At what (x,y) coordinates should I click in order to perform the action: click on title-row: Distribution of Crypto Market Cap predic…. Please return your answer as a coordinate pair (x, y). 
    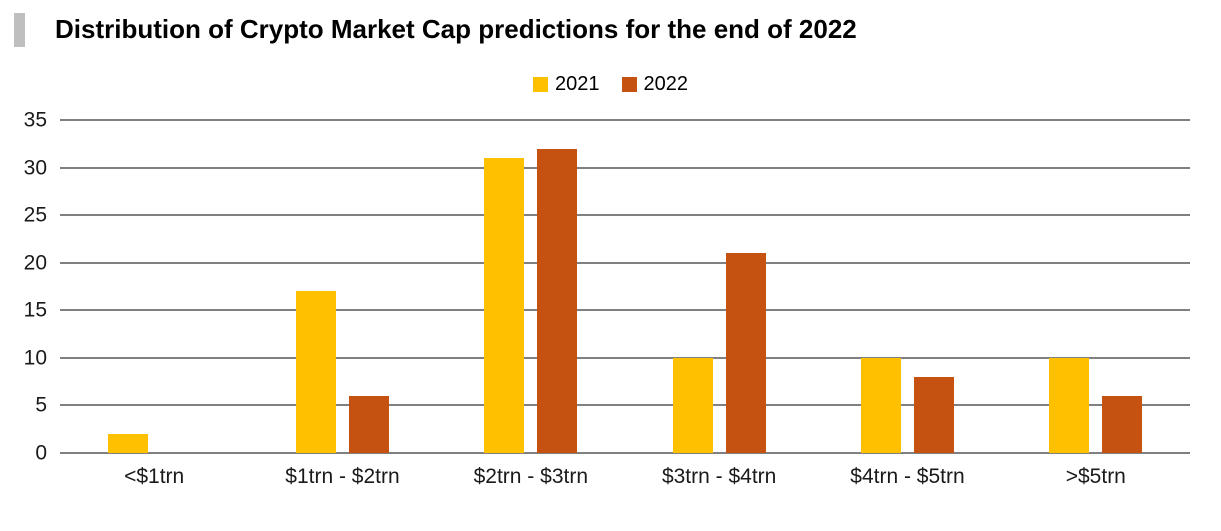
    Looking at the image, I should click on (610, 23).